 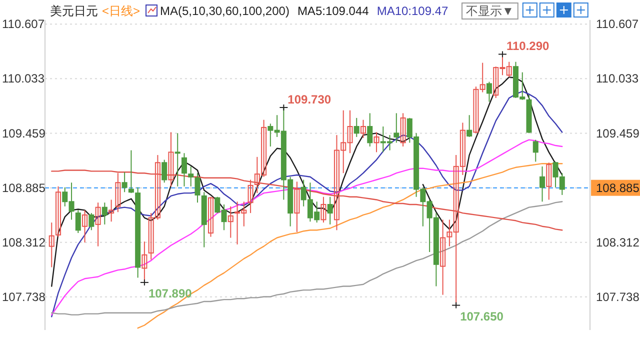 What do you see at coordinates (618, 187) in the screenshot?
I see `y2-tick-label: 108.885` at bounding box center [618, 187].